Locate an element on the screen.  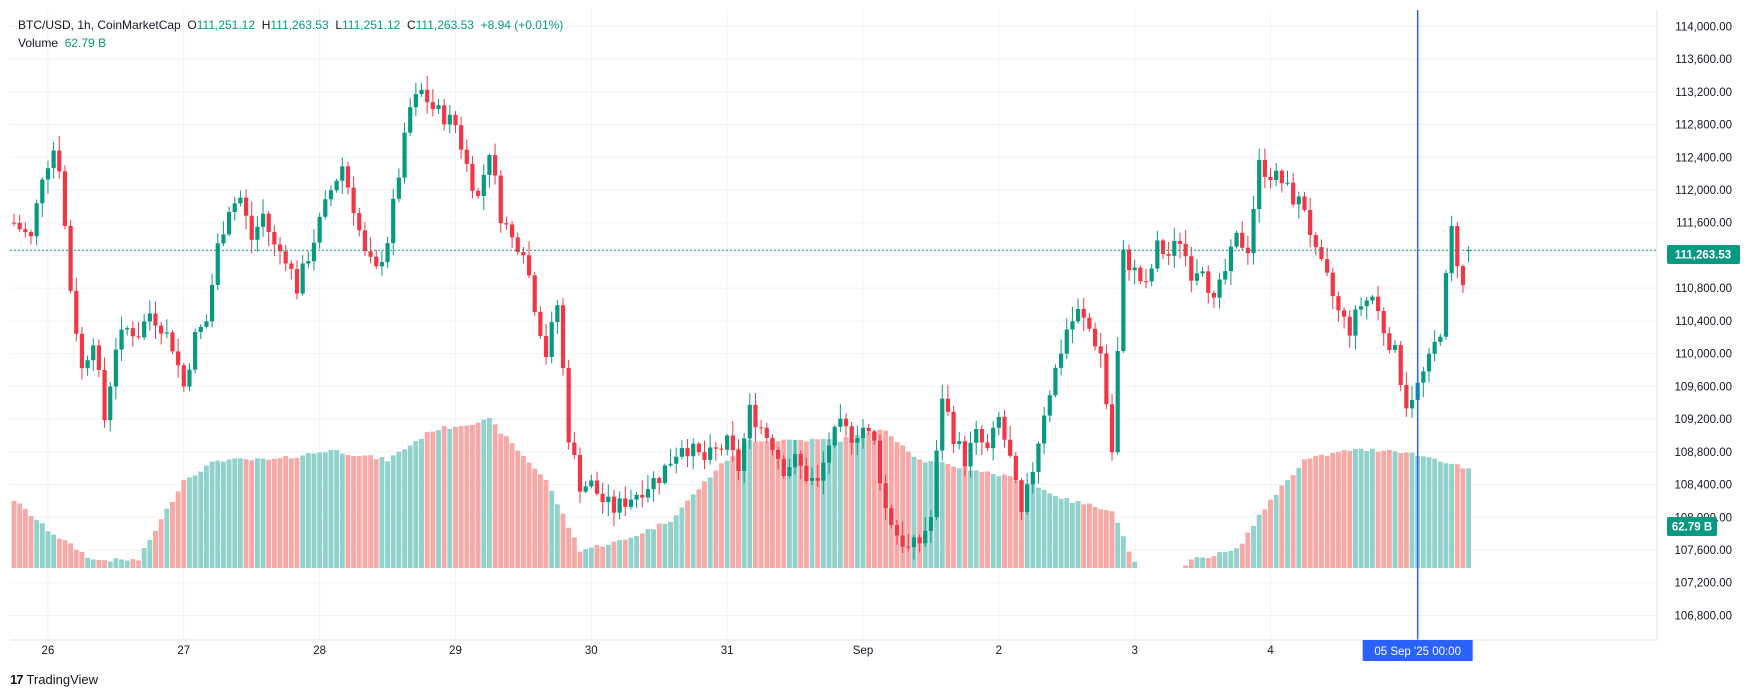
y-tick-label: 108,400.00 is located at coordinates (1703, 486).